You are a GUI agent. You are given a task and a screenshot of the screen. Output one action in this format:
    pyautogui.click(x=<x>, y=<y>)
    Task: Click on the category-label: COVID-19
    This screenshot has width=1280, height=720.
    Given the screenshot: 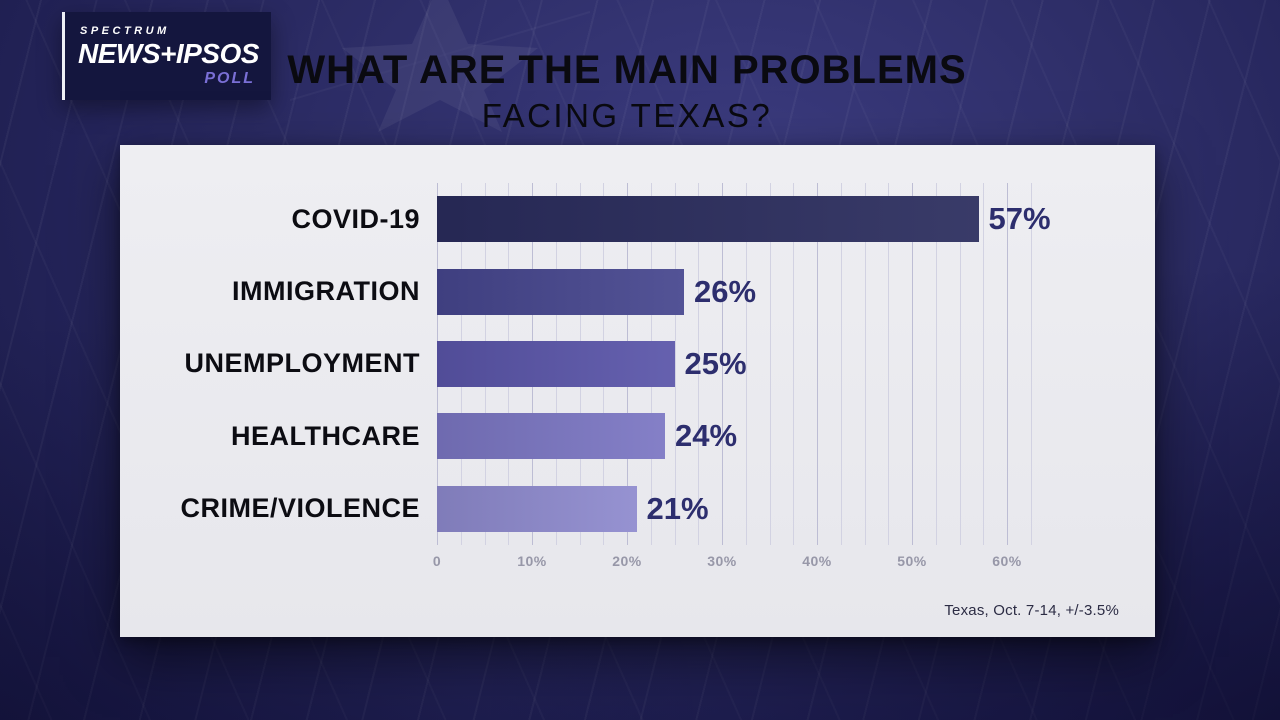 What is the action you would take?
    pyautogui.click(x=355, y=218)
    